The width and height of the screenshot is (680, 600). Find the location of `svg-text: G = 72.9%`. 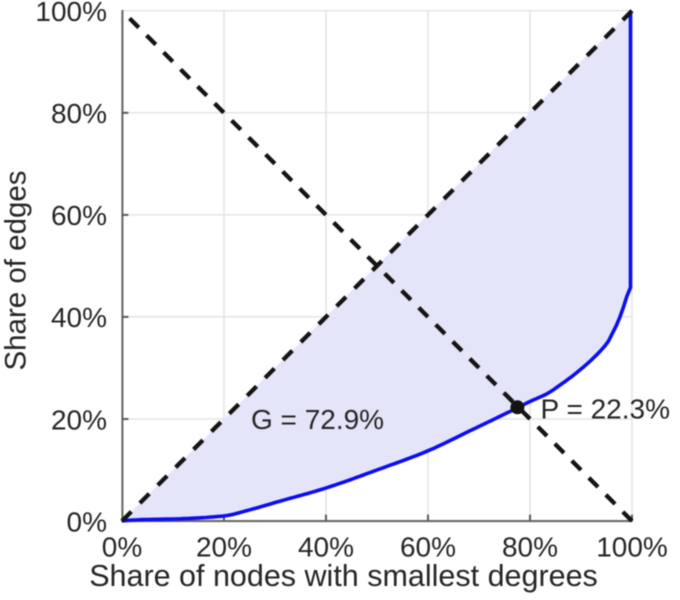

svg-text: G = 72.9% is located at coordinates (317, 419).